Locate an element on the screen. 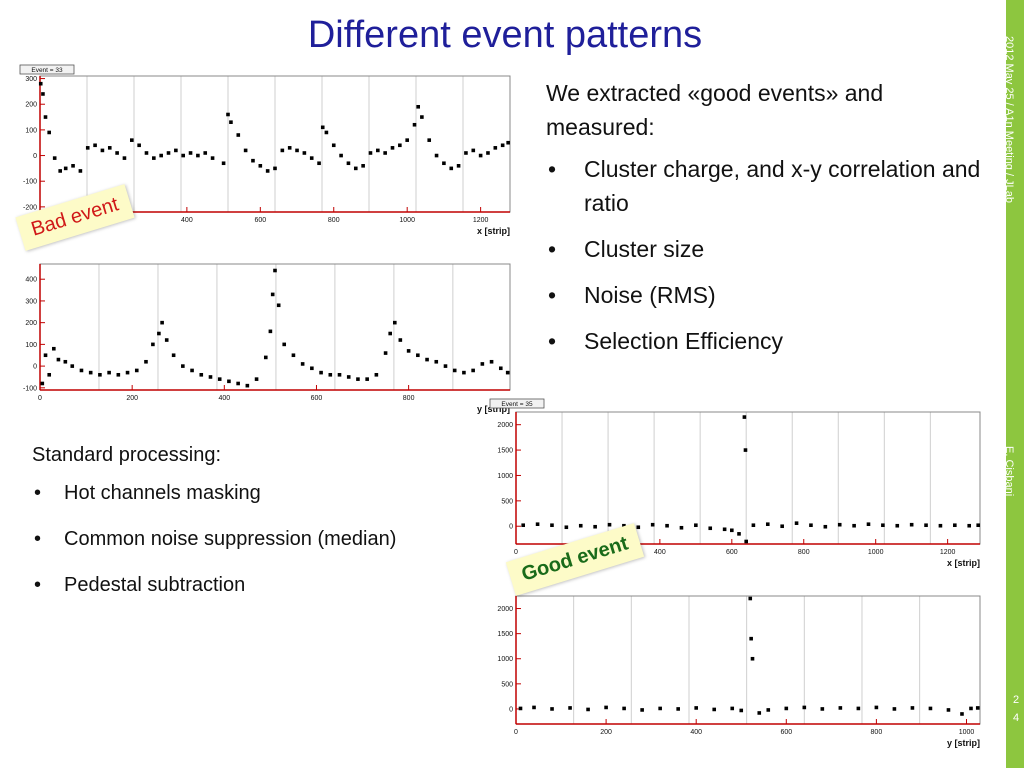 The image size is (1024, 768). x-tick-label: 1000 is located at coordinates (876, 552).